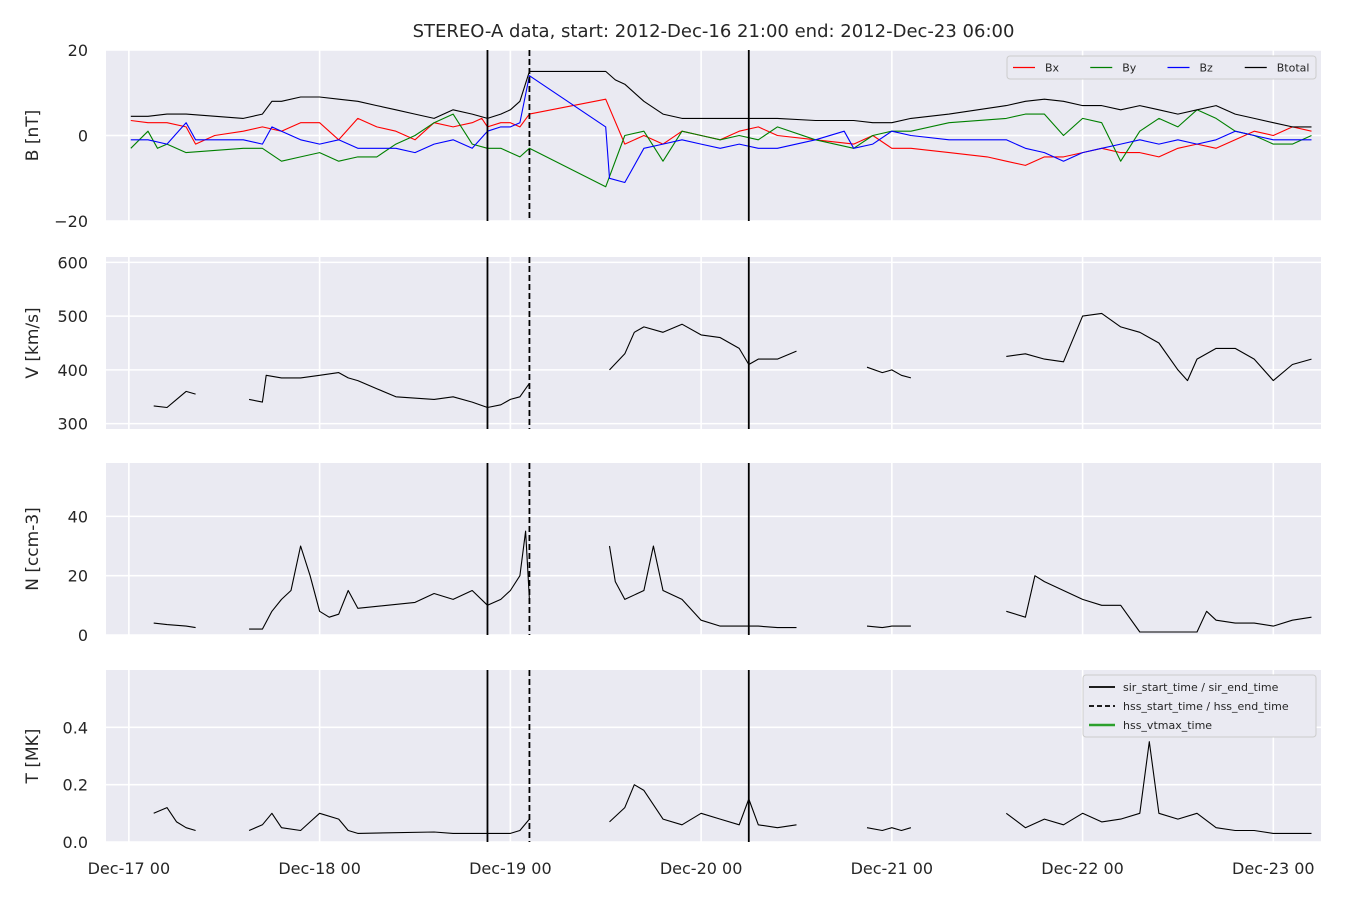  Describe the element at coordinates (72, 424) in the screenshot. I see `y-tick-label: 300` at that location.